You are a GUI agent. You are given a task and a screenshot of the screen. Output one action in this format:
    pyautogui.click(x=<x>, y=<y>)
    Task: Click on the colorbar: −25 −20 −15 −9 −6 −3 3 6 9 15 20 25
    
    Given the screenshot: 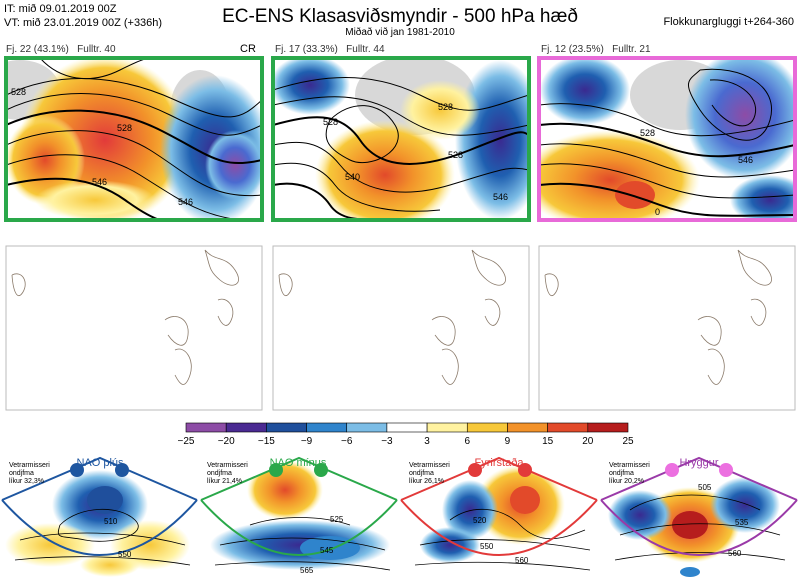 What is the action you would take?
    pyautogui.click(x=406, y=434)
    